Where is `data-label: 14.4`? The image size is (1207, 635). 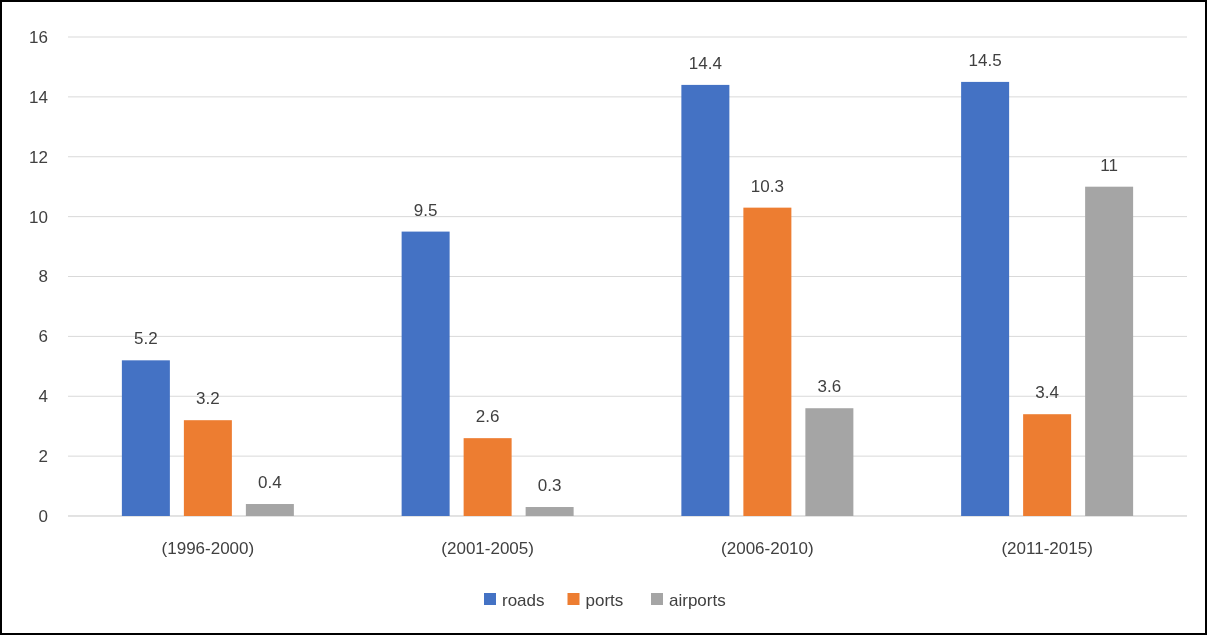 data-label: 14.4 is located at coordinates (705, 63).